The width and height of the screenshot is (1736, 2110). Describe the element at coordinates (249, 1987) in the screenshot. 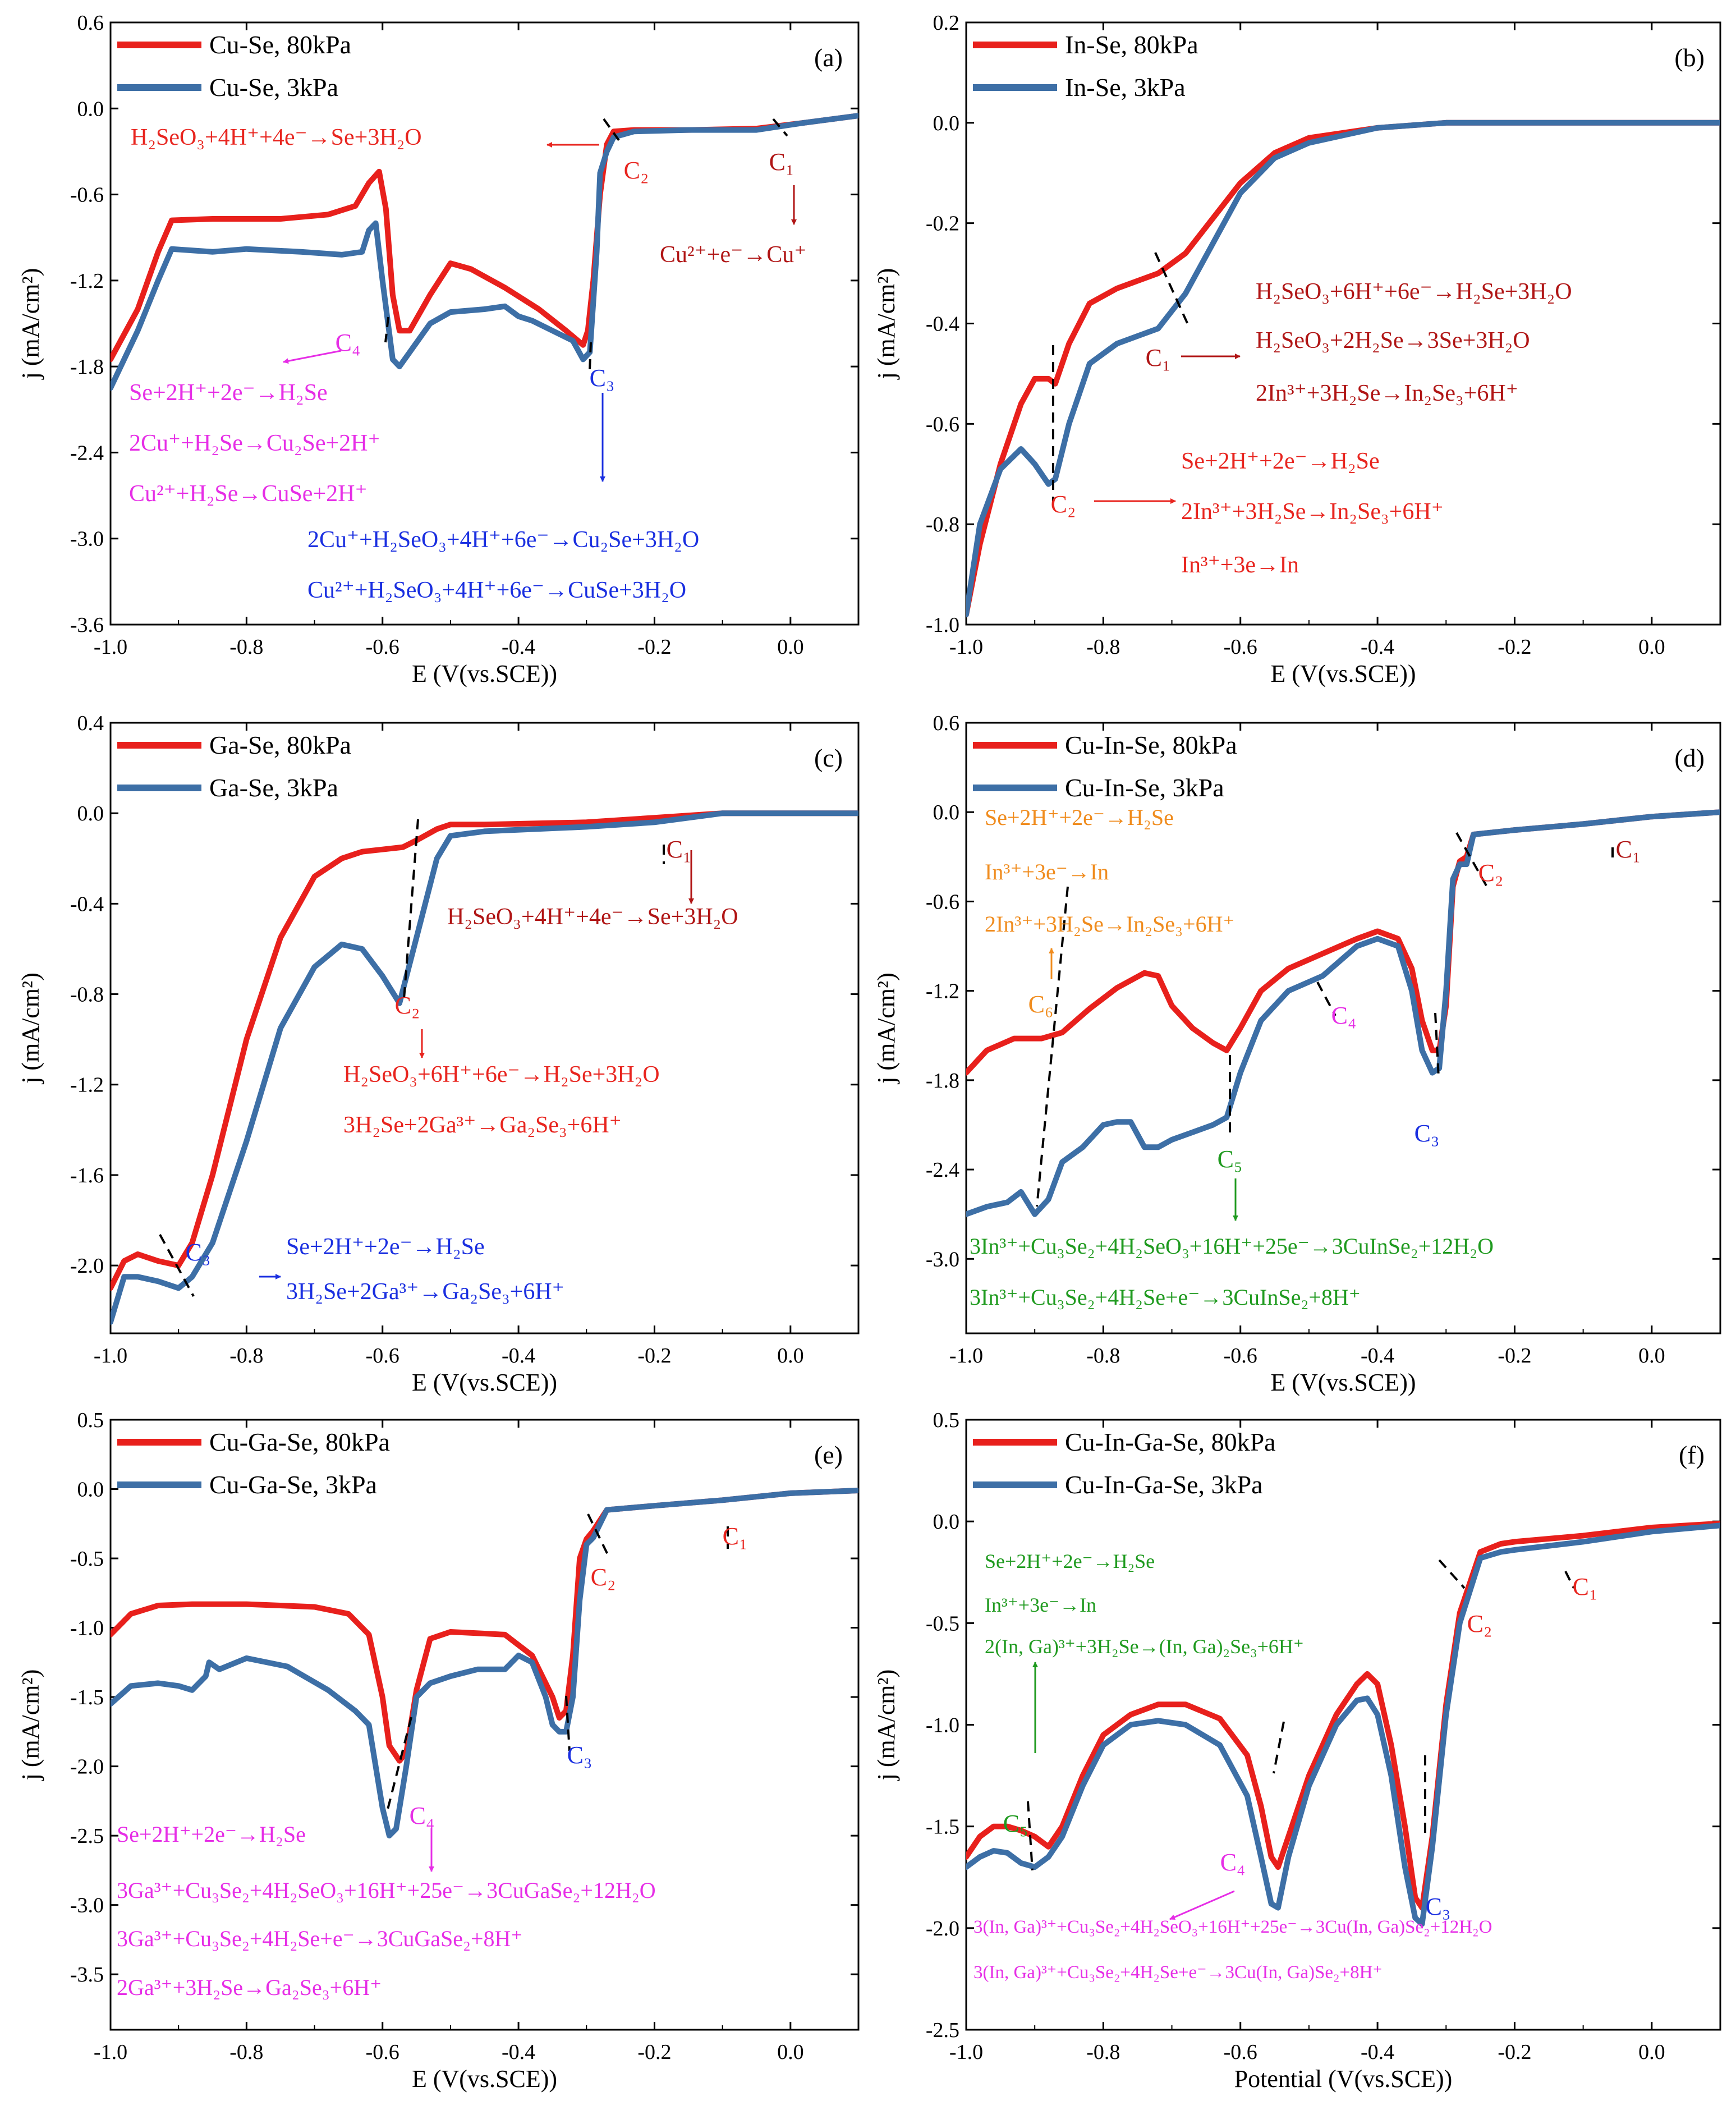

I see `reaction-annotation: 2Ga³⁺+3H₂Se→Ga₂Se₃+6H⁺` at that location.